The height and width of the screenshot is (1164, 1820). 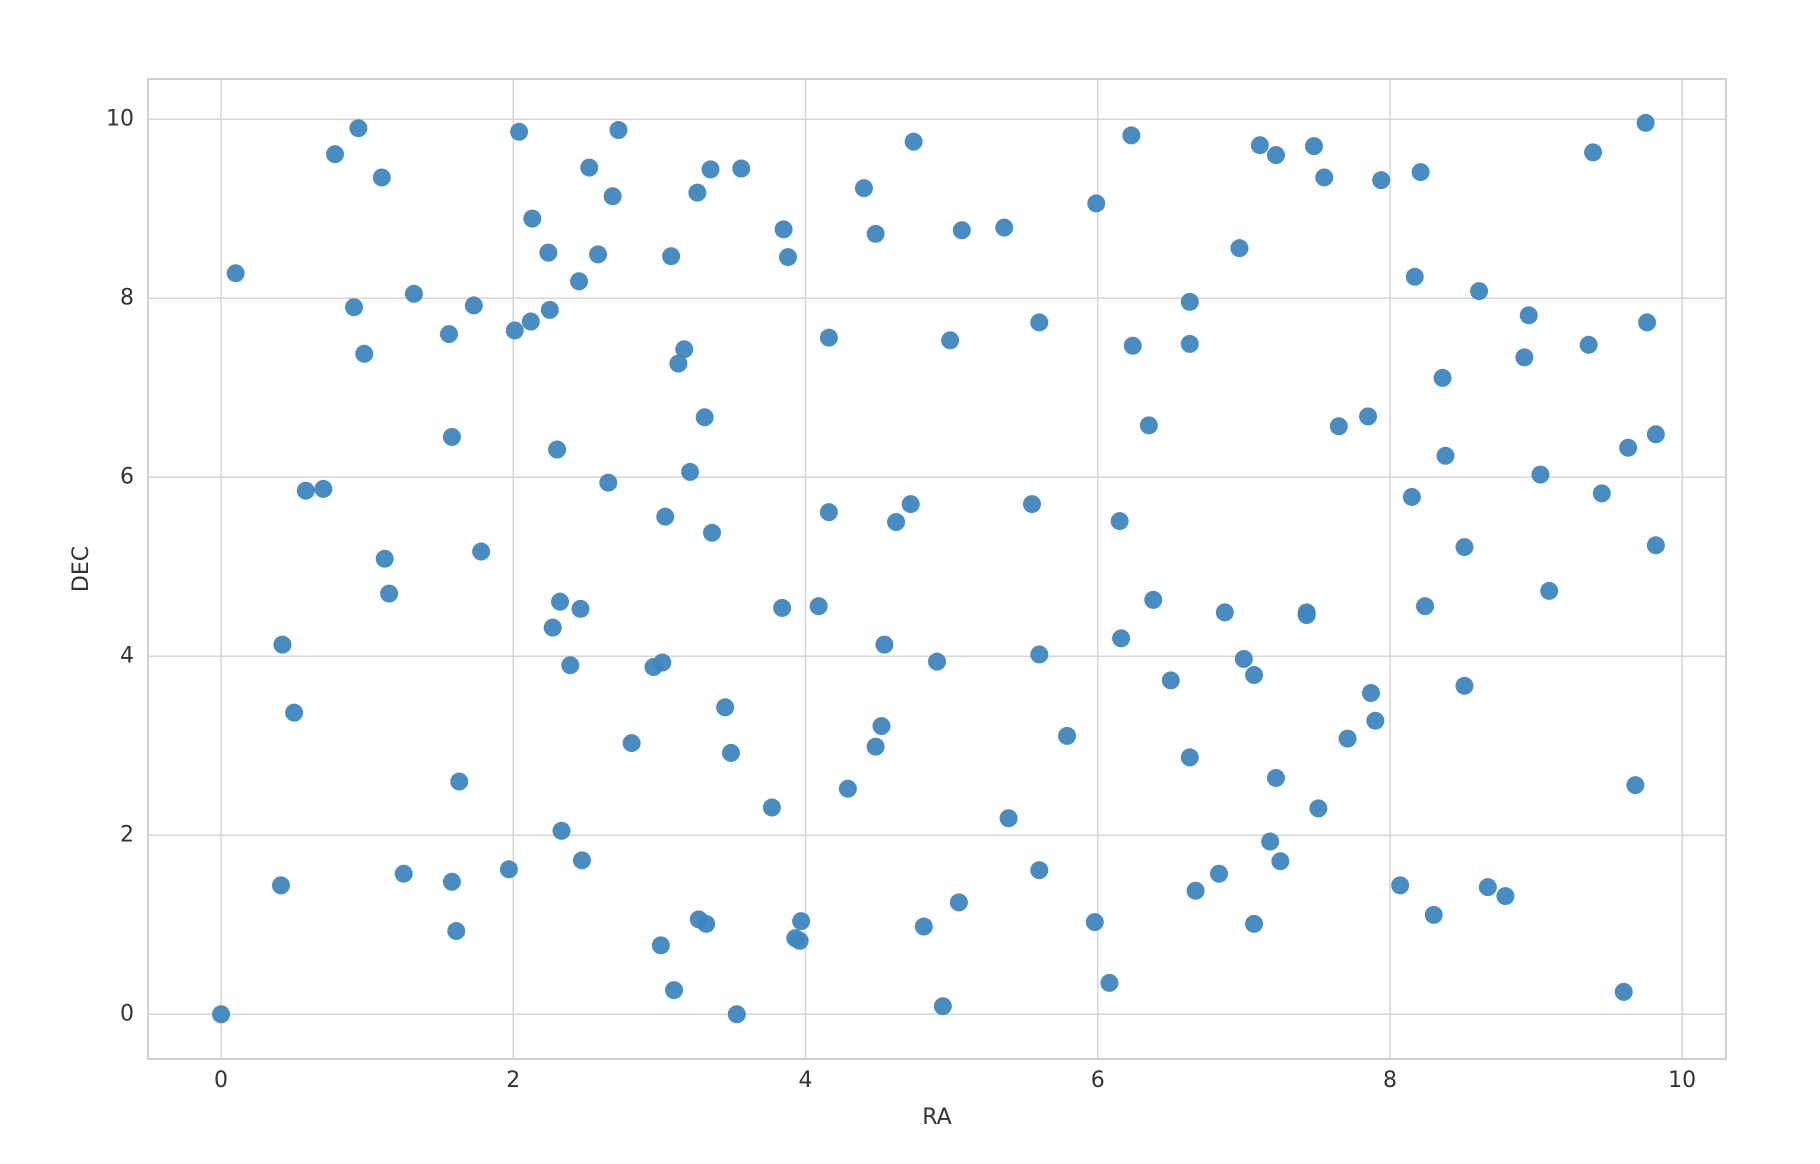 What do you see at coordinates (127, 1013) in the screenshot?
I see `y-tick-label: 0` at bounding box center [127, 1013].